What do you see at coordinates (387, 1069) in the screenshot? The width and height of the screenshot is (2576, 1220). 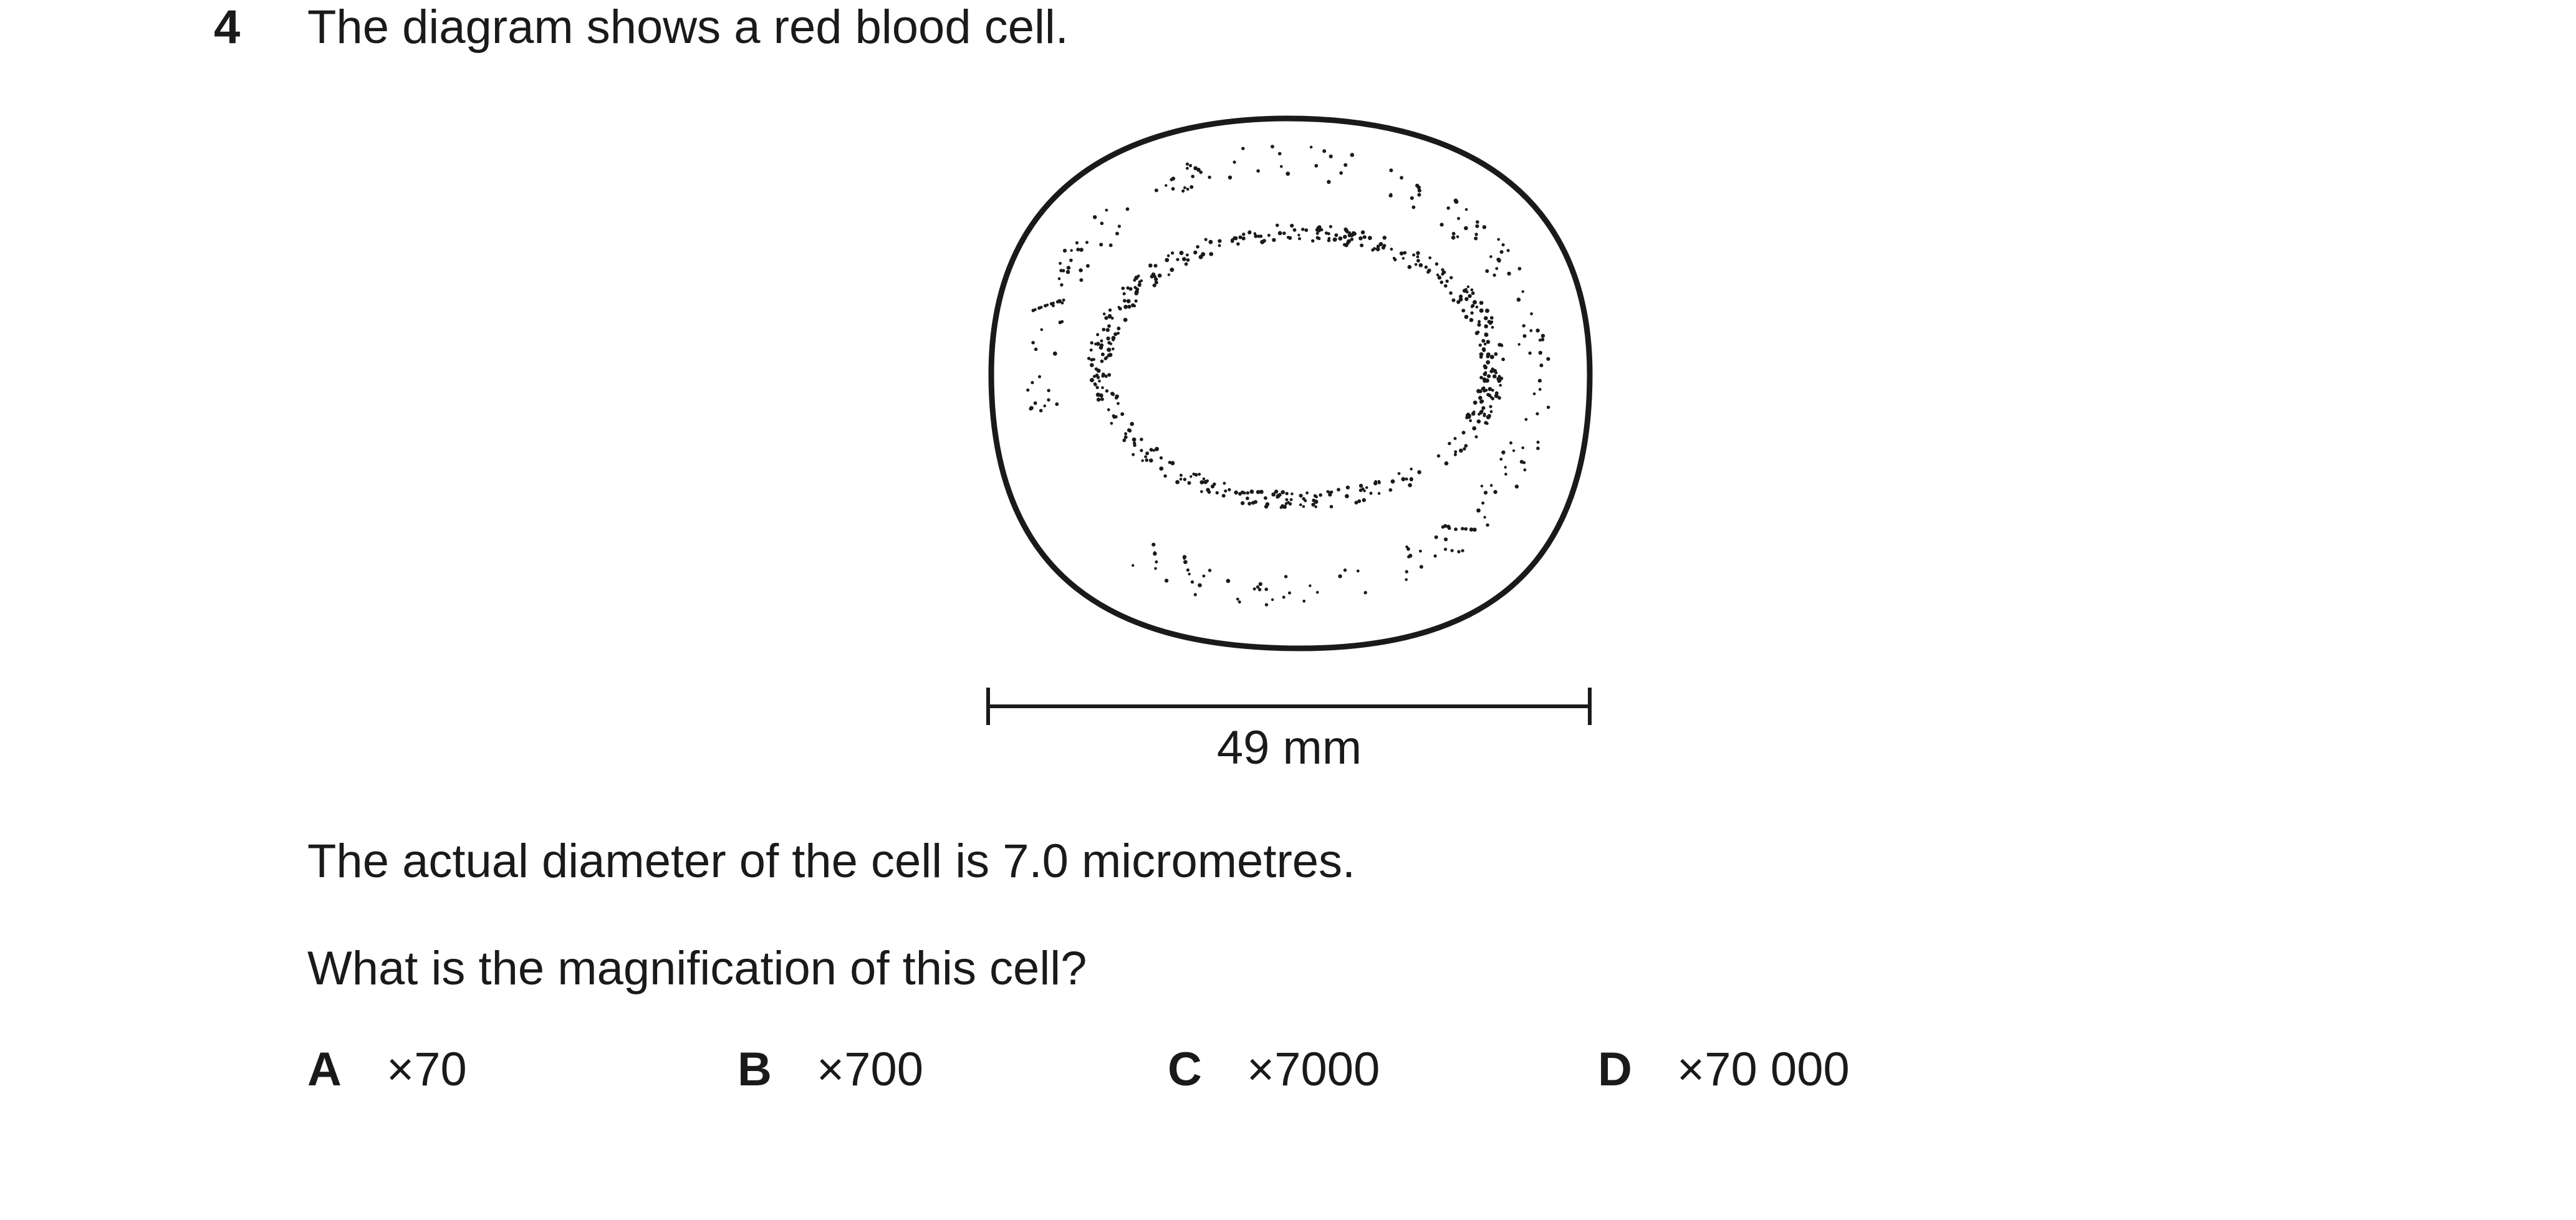 I see `option-a: A ×70` at bounding box center [387, 1069].